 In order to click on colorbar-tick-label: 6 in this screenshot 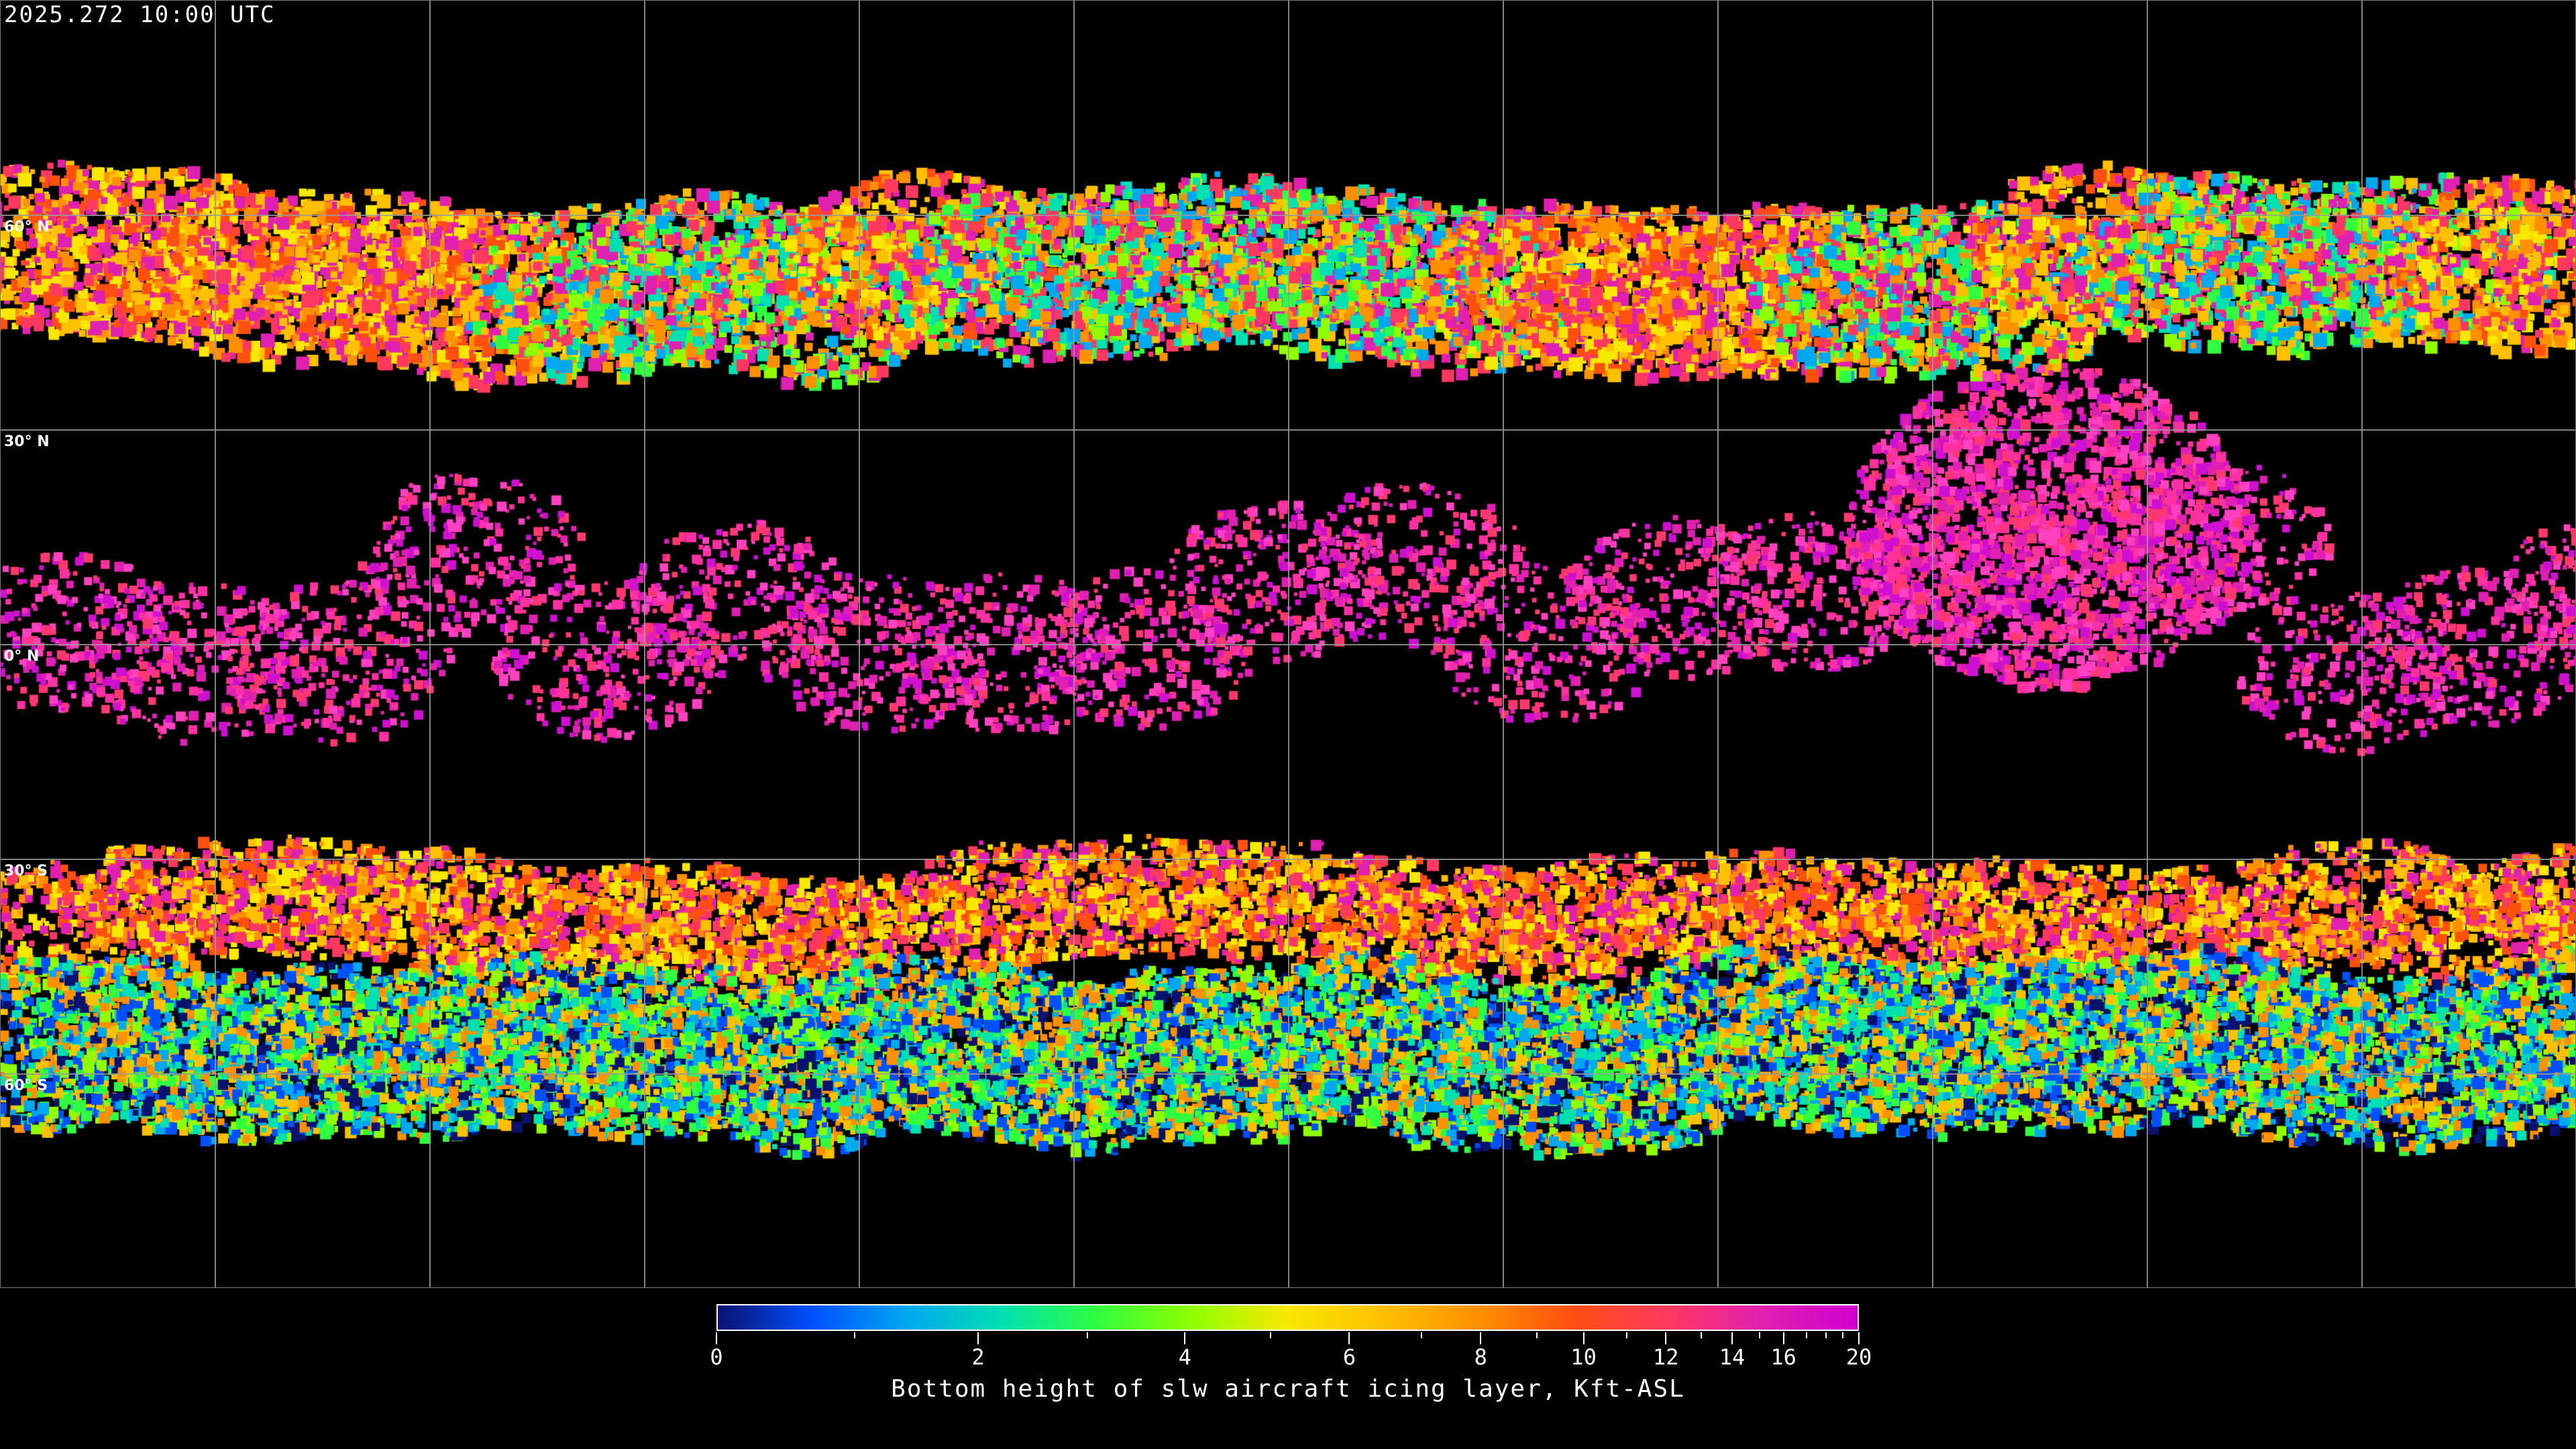, I will do `click(1349, 1357)`.